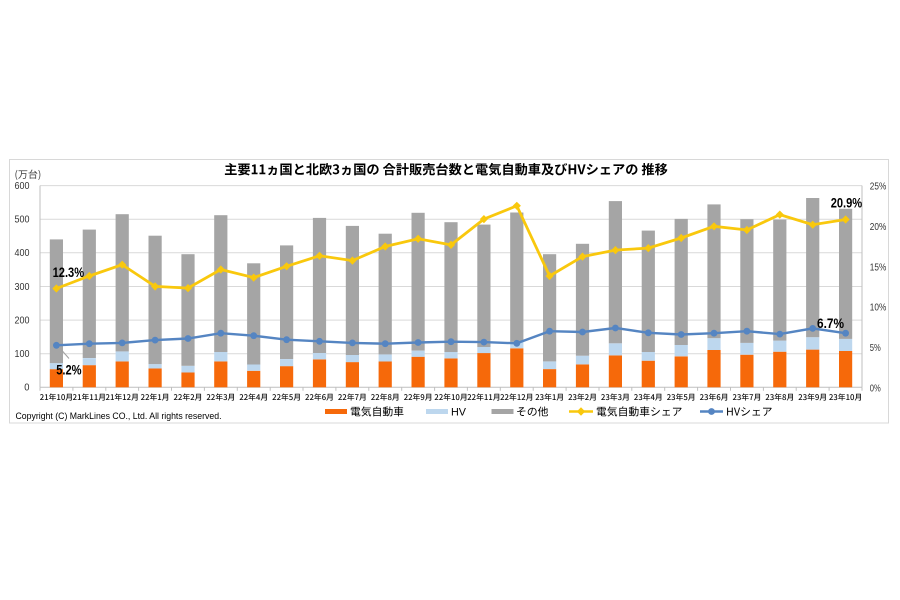 This screenshot has width=900, height=600. Describe the element at coordinates (875, 388) in the screenshot. I see `svg-text: 0%` at that location.